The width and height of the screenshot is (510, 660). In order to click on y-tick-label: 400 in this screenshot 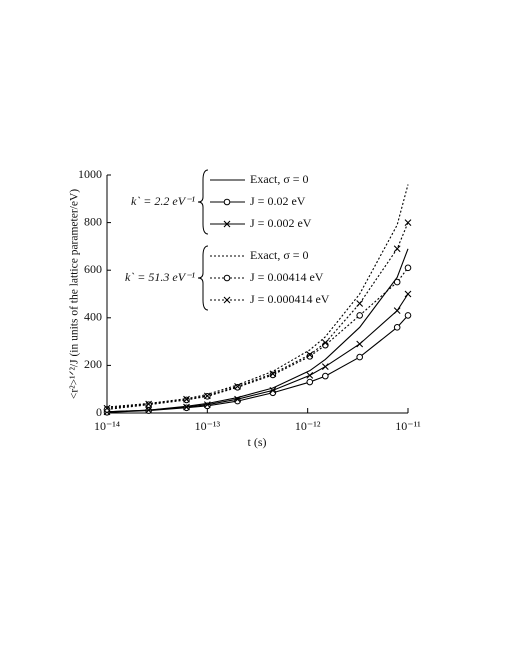, I will do `click(93, 317)`.